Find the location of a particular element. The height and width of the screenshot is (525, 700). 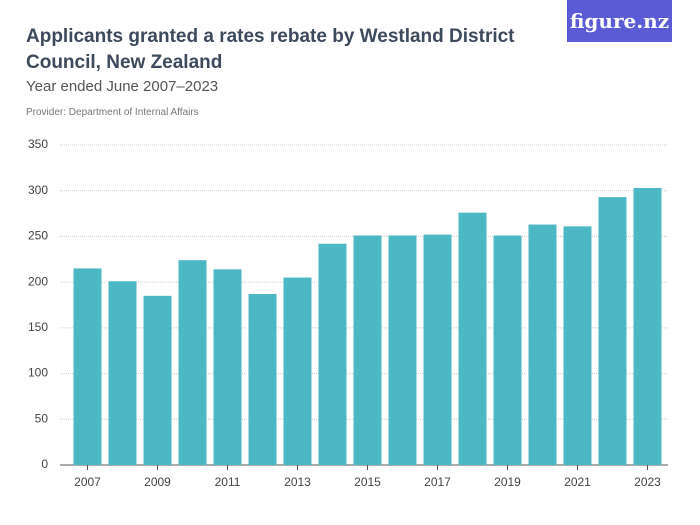

x-tick-label: 2011 is located at coordinates (228, 482).